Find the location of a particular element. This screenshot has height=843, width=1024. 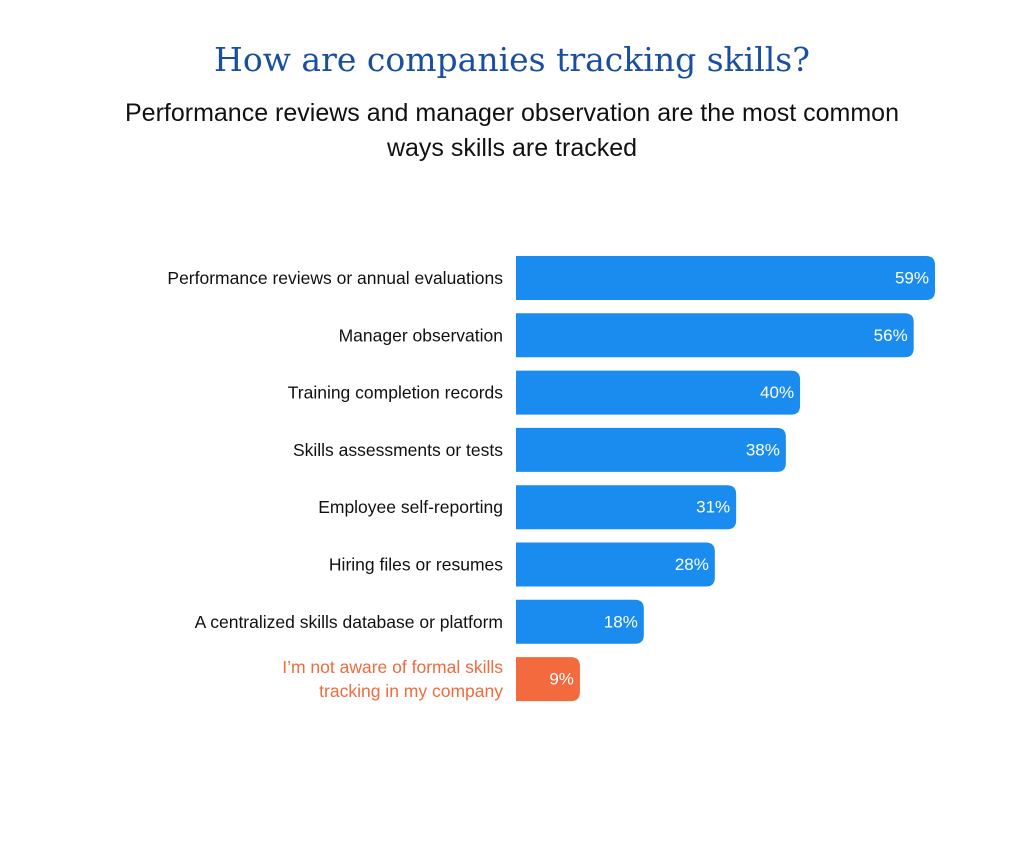

category-label: Hiring files or resumes is located at coordinates (416, 565).